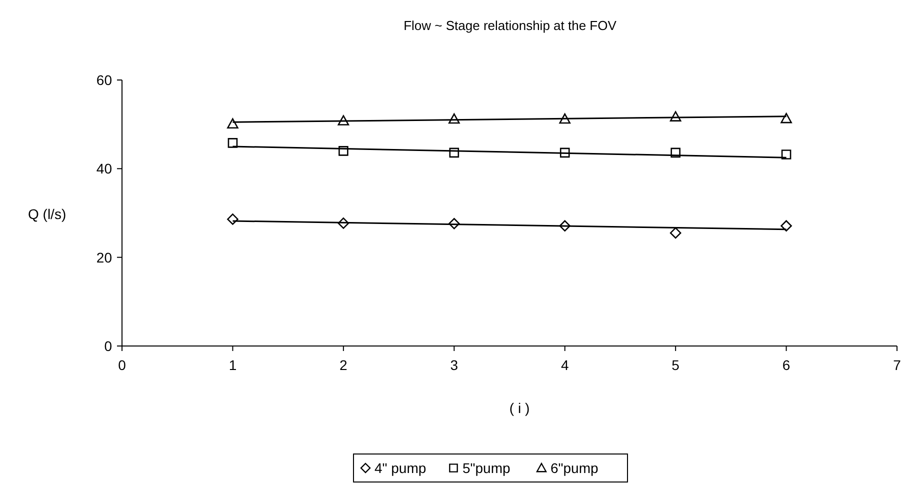  I want to click on legend-label: 5"pump, so click(486, 468).